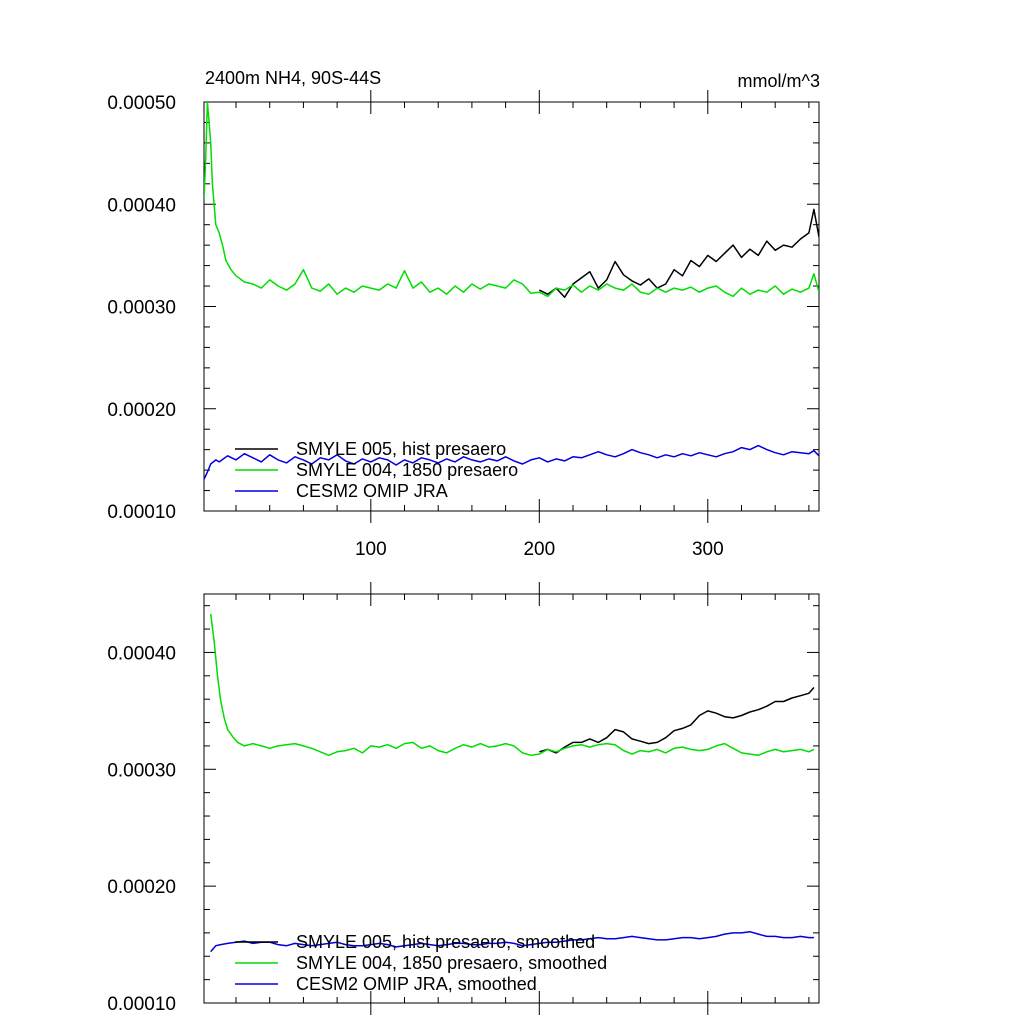  Describe the element at coordinates (539, 549) in the screenshot. I see `x-tick-label: 200` at that location.